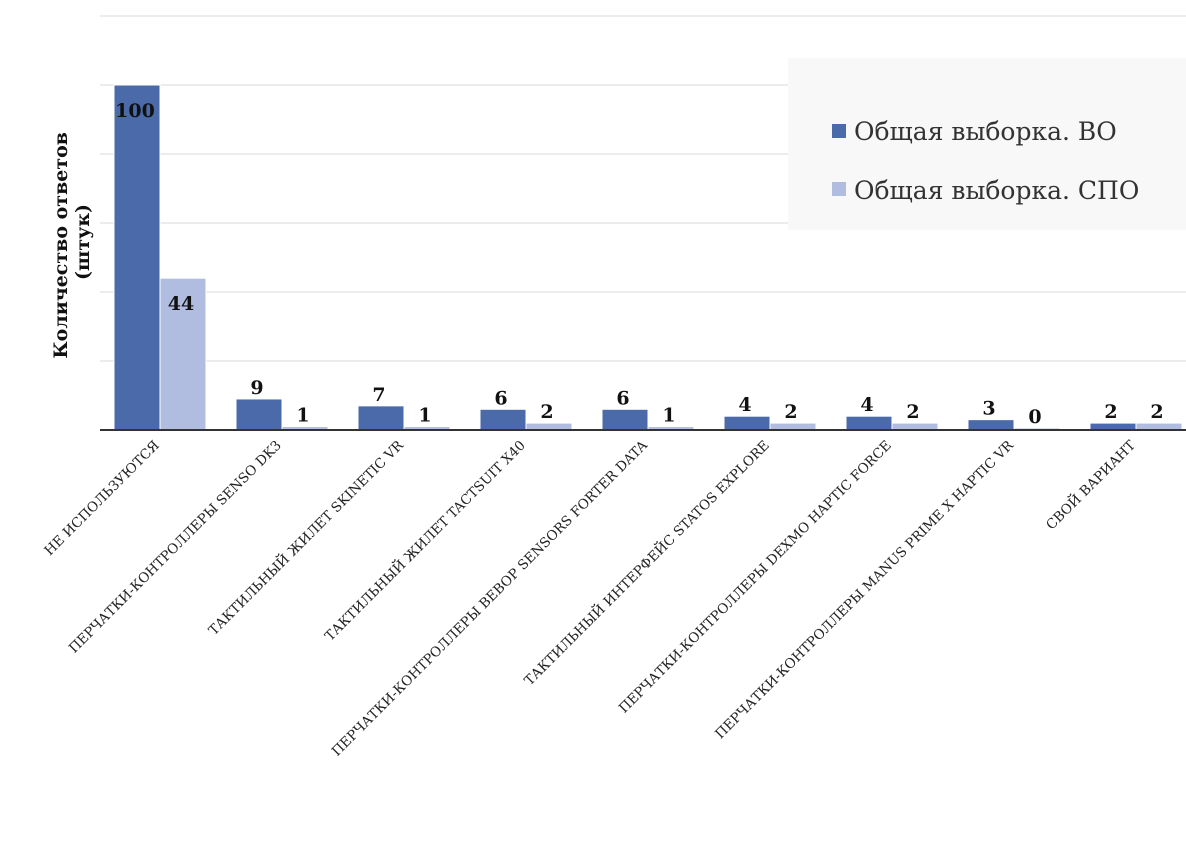 The width and height of the screenshot is (1186, 864). Describe the element at coordinates (839, 131) in the screenshot. I see `legend-swatch-vo` at that location.